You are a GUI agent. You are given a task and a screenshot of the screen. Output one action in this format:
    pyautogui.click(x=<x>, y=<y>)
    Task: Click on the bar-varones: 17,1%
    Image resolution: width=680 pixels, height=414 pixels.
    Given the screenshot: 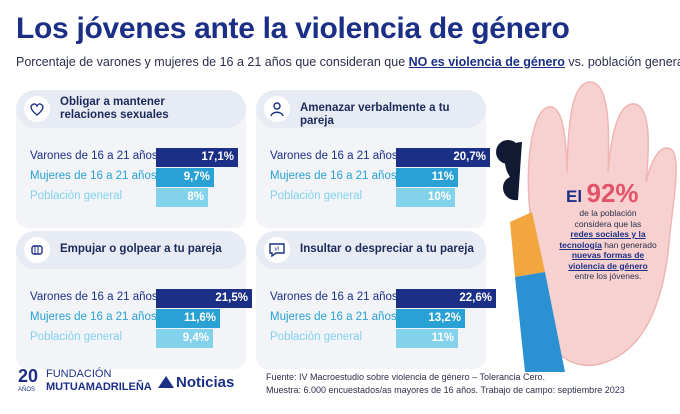 What is the action you would take?
    pyautogui.click(x=197, y=157)
    